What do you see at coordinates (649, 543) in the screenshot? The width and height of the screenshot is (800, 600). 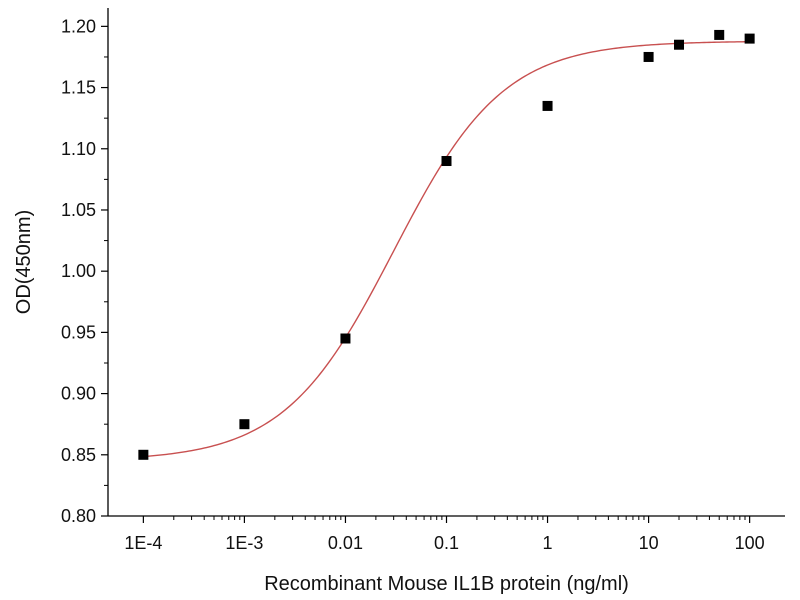 I see `x-tick-label: 10` at bounding box center [649, 543].